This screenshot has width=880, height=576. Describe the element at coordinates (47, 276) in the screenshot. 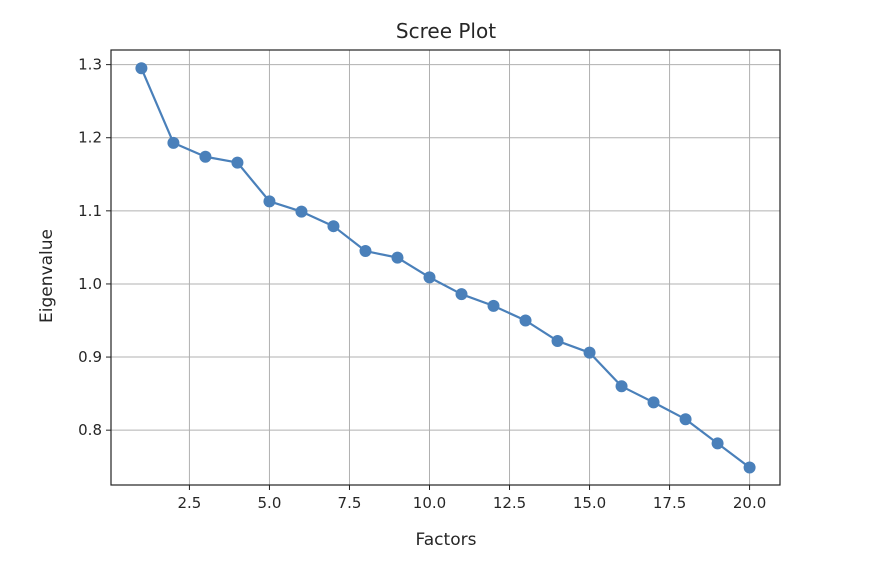

I see `y-axis-label: Eigenvalue` at that location.